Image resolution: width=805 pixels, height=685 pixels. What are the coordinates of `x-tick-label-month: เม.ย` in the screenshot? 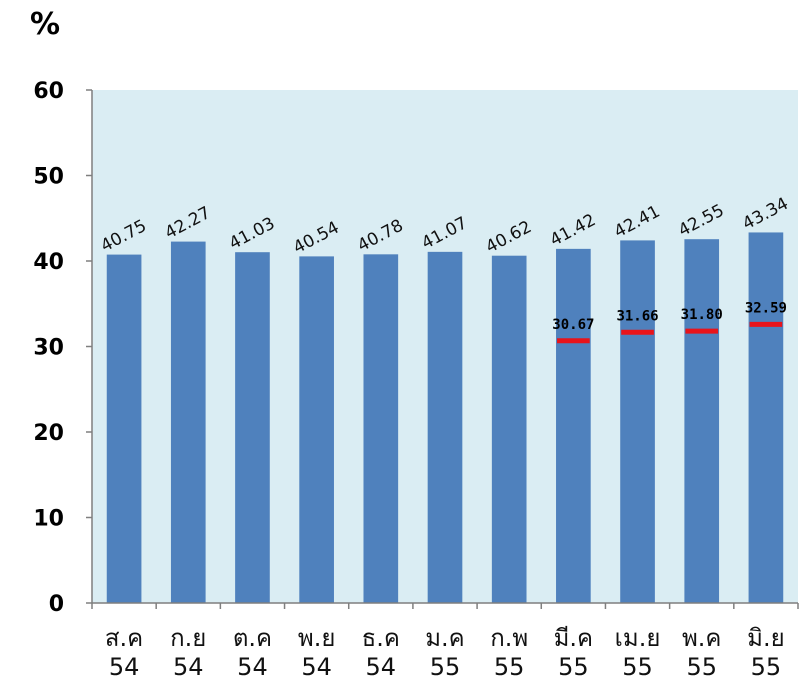 It's located at (638, 638).